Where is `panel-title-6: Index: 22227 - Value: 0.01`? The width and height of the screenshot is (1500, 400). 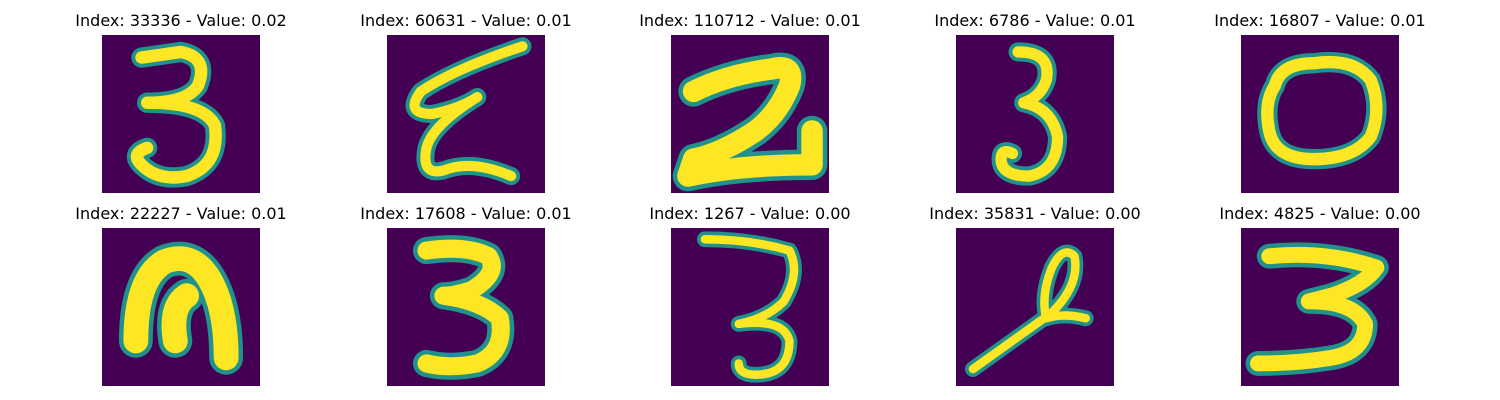
panel-title-6: Index: 22227 - Value: 0.01 is located at coordinates (181, 213).